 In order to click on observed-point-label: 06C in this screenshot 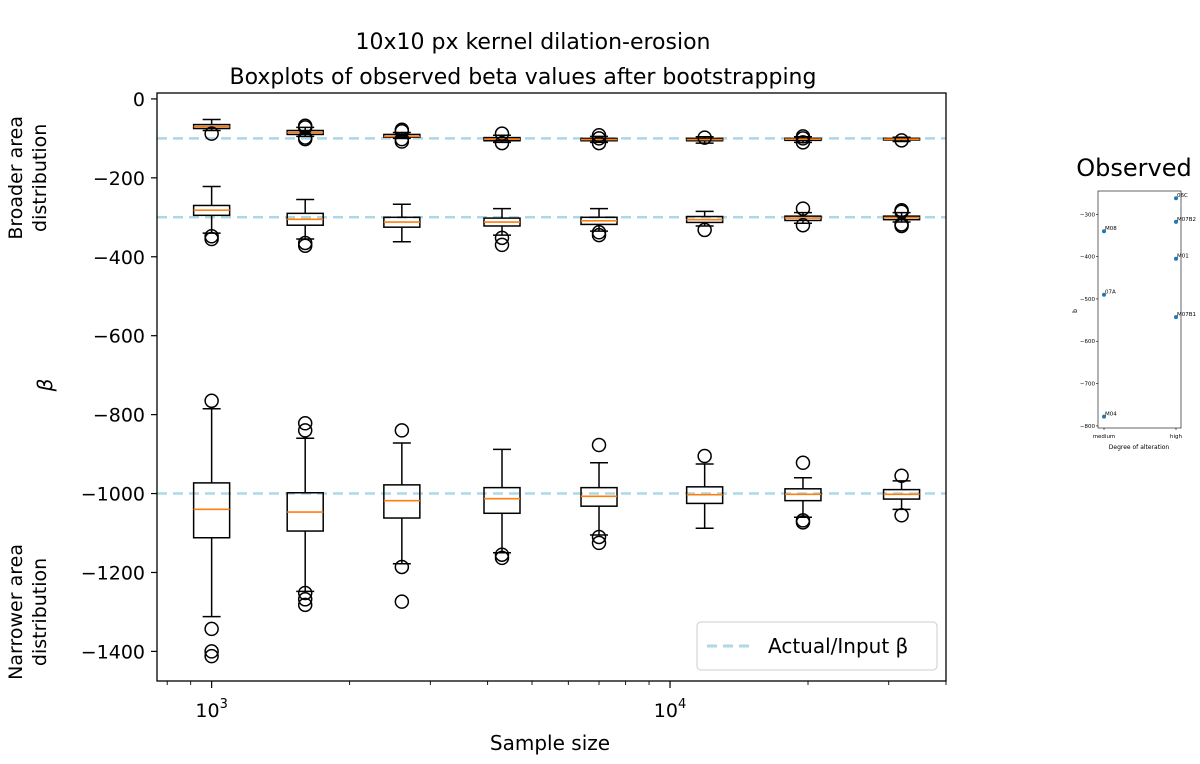, I will do `click(1182, 196)`.